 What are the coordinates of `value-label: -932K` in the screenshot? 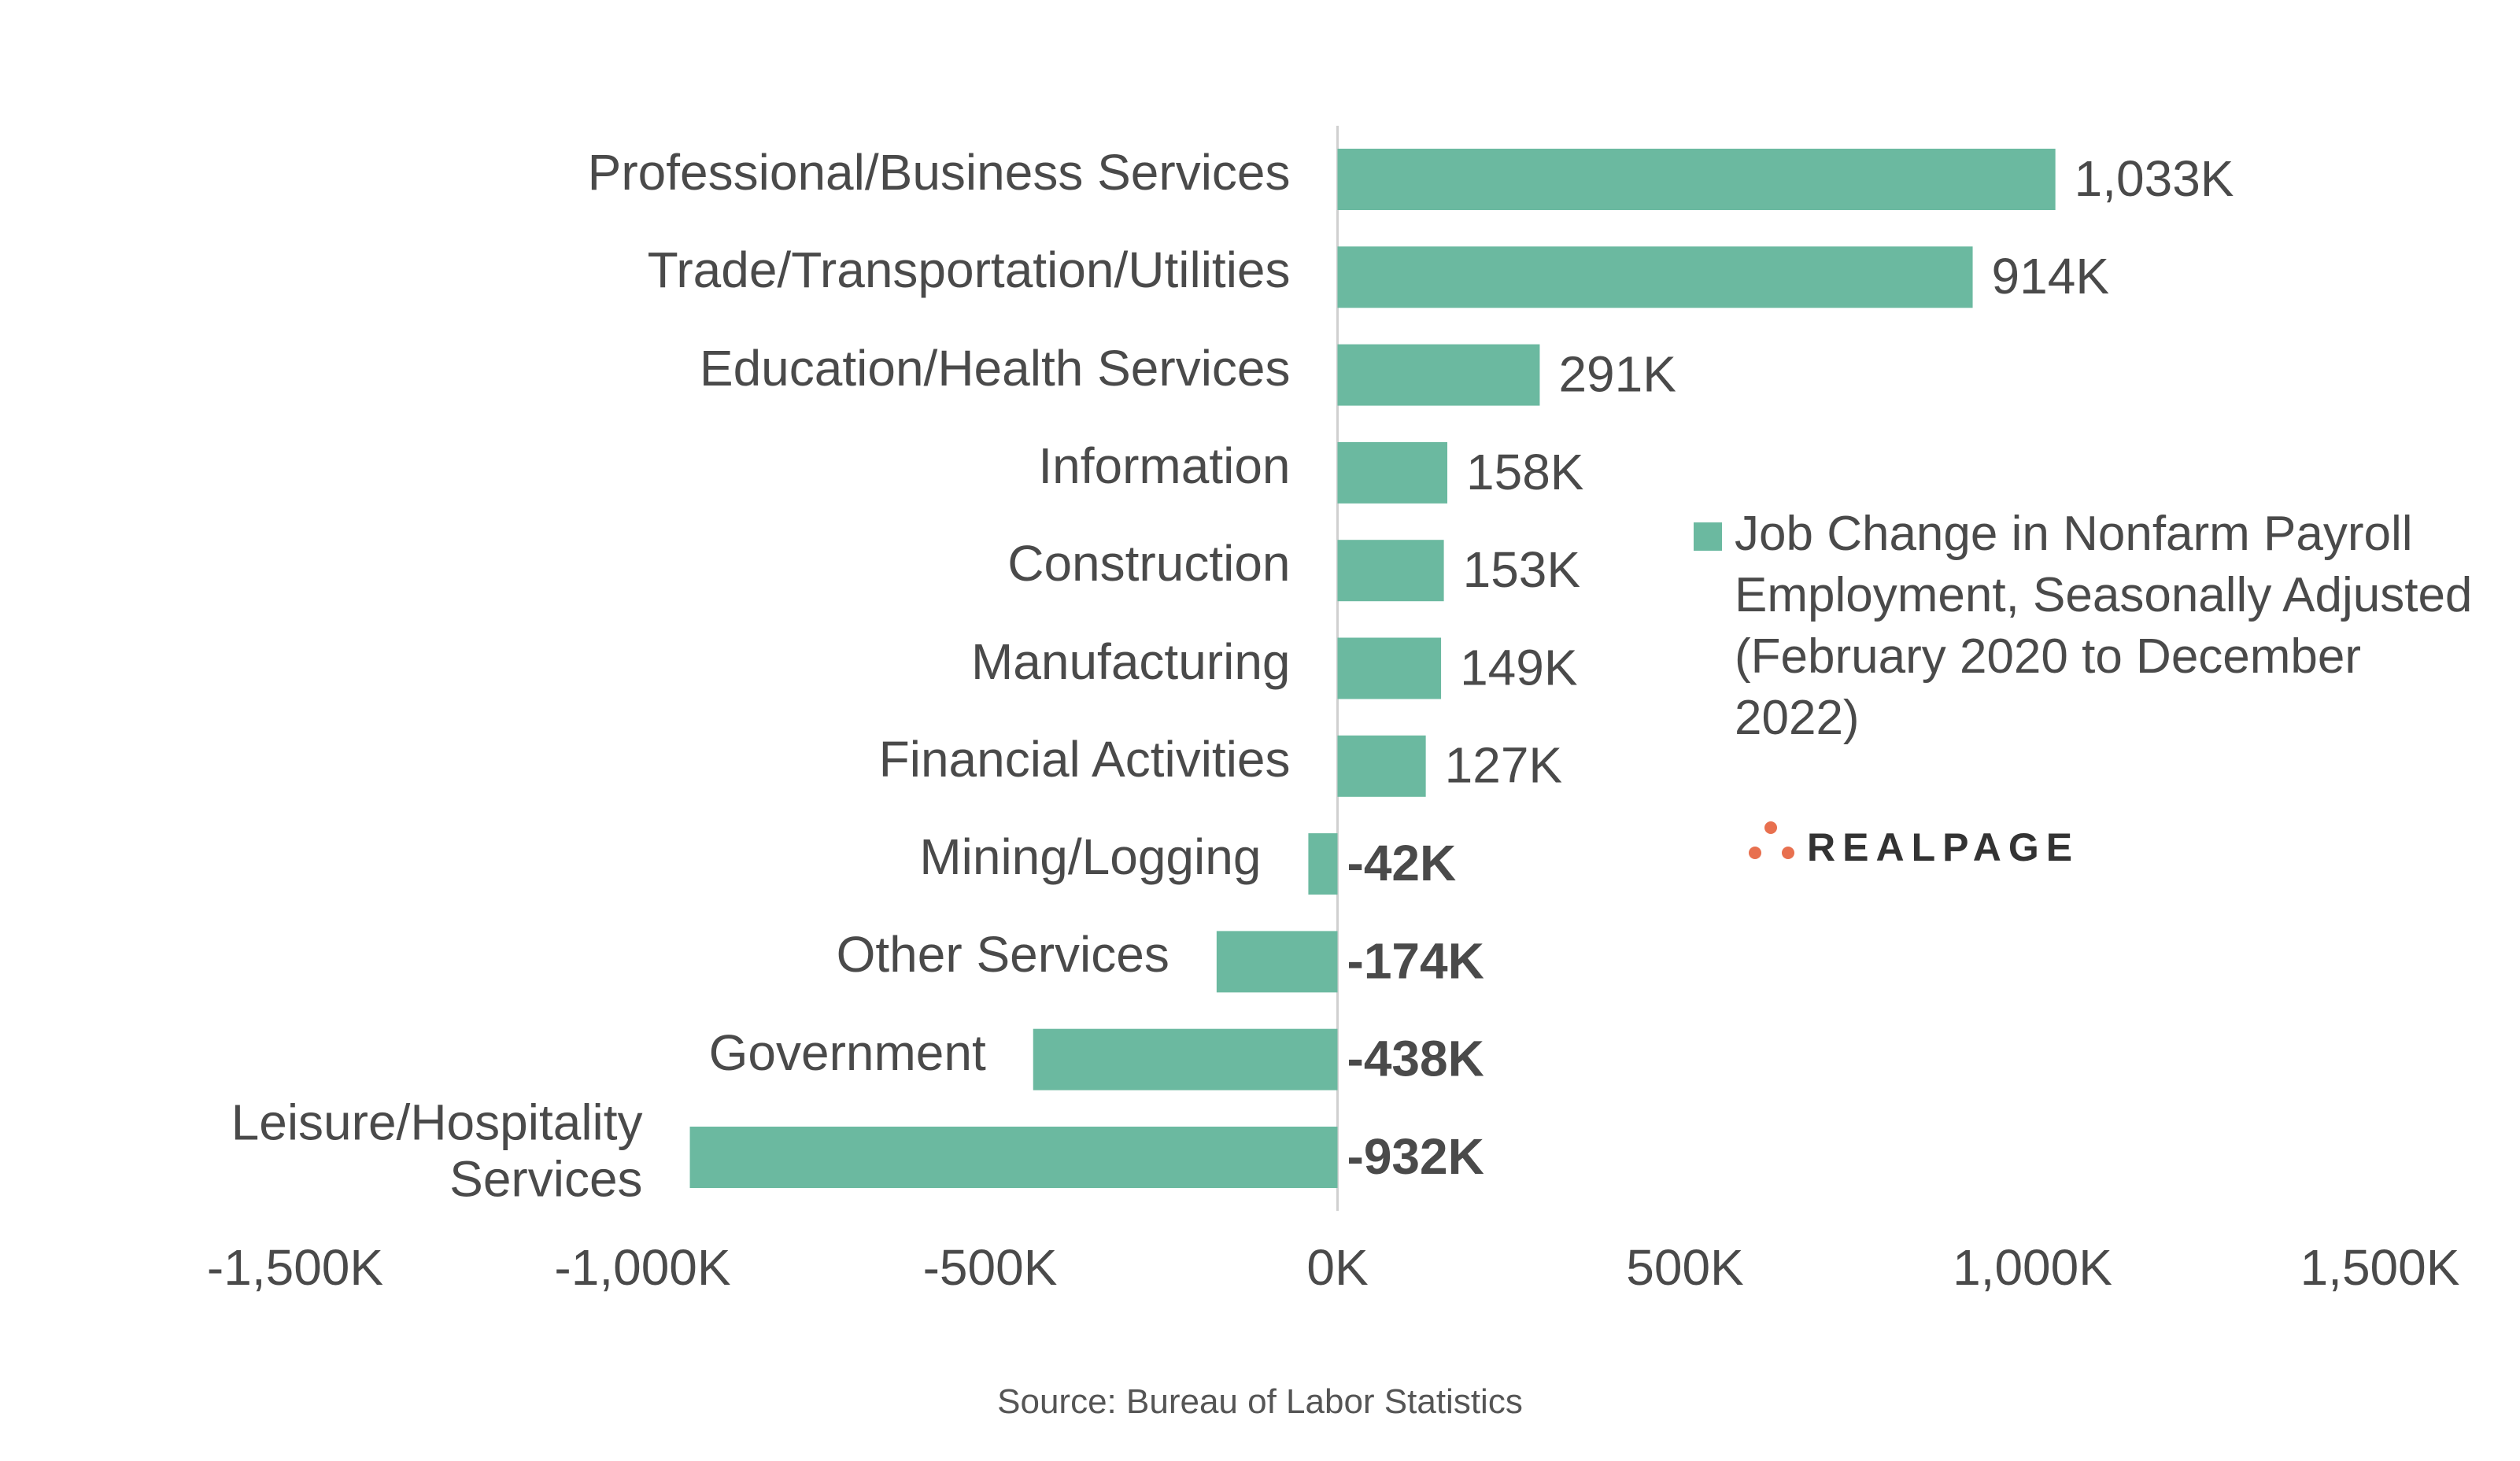 It's located at (1415, 1157).